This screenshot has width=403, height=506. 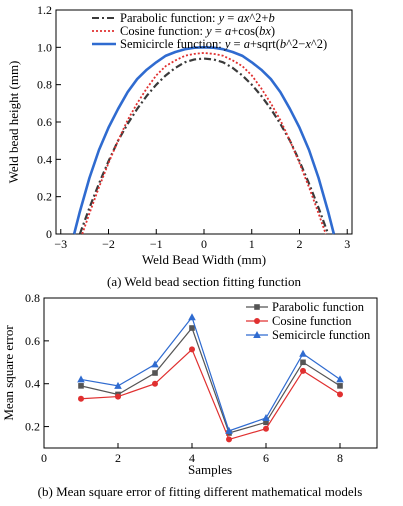 I want to click on chart-a-xtick-label: 1, so click(x=252, y=244).